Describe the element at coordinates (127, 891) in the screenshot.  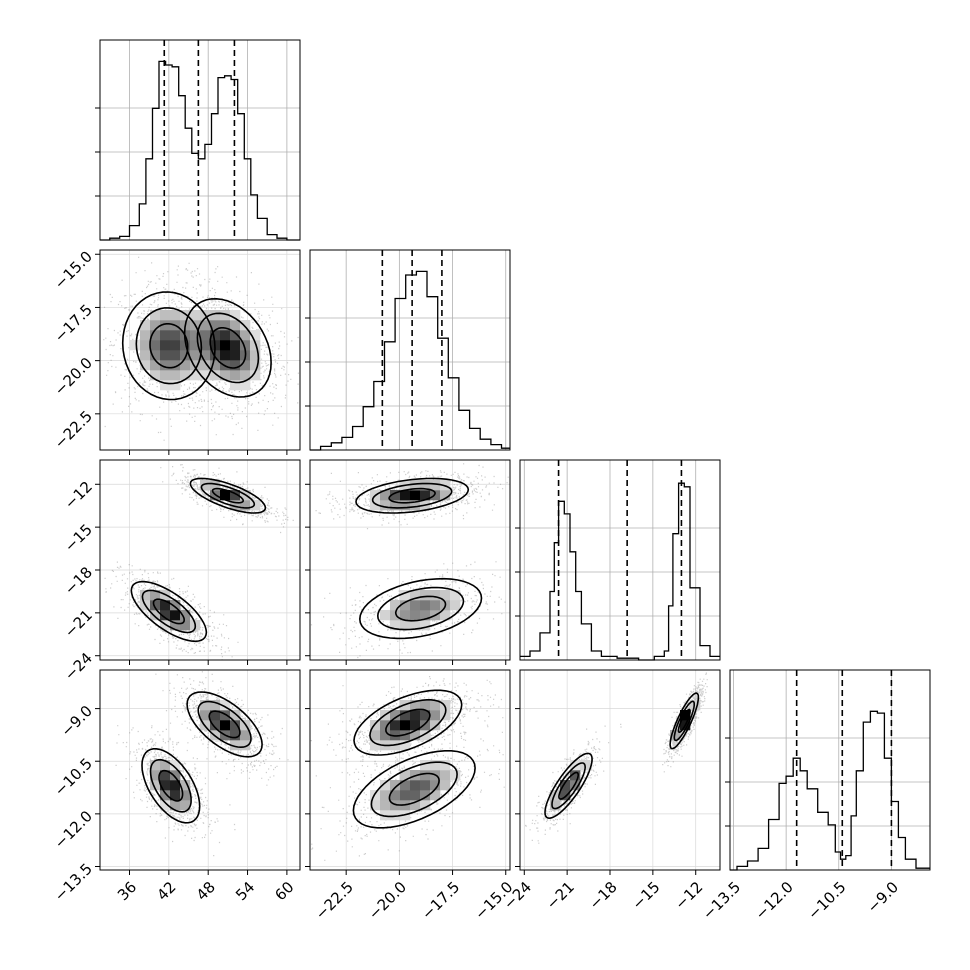
I see `x-tick-label: 36` at that location.